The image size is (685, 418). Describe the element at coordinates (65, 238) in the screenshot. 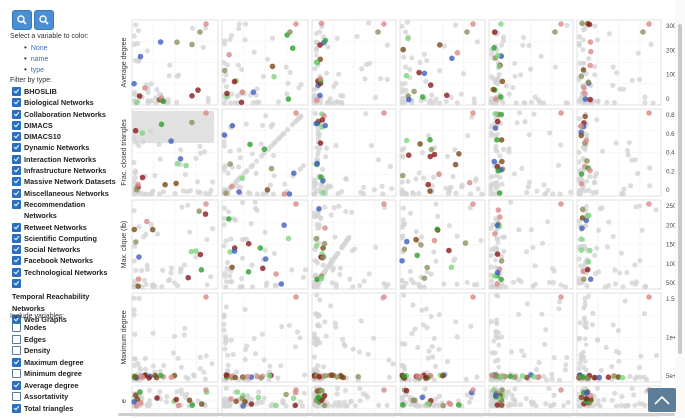

I see `type-filter-checkbox-row: Scientific Computing` at that location.